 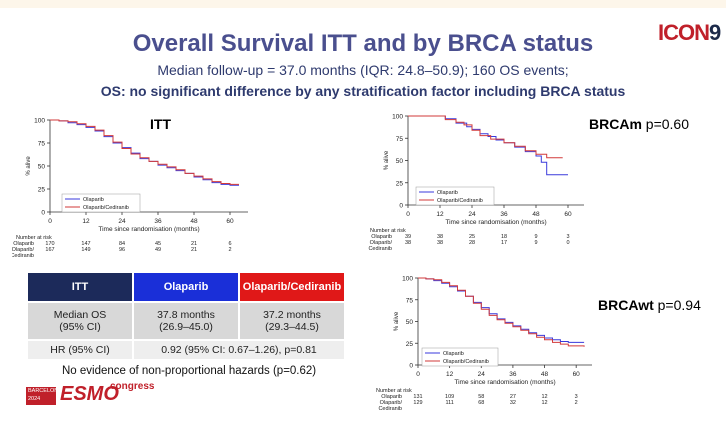 What do you see at coordinates (49, 250) in the screenshot?
I see `risk-value: 167` at bounding box center [49, 250].